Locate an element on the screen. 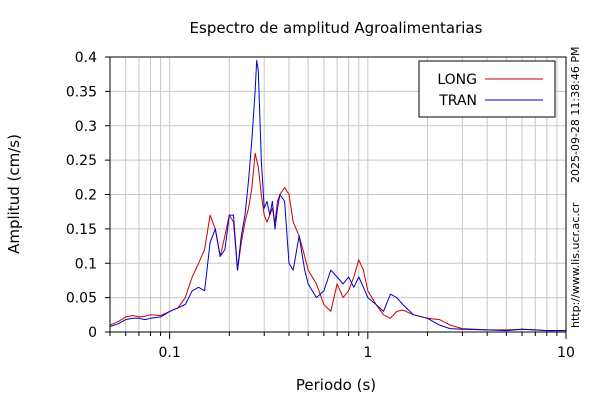 The width and height of the screenshot is (600, 400). legend-box is located at coordinates (487, 89).